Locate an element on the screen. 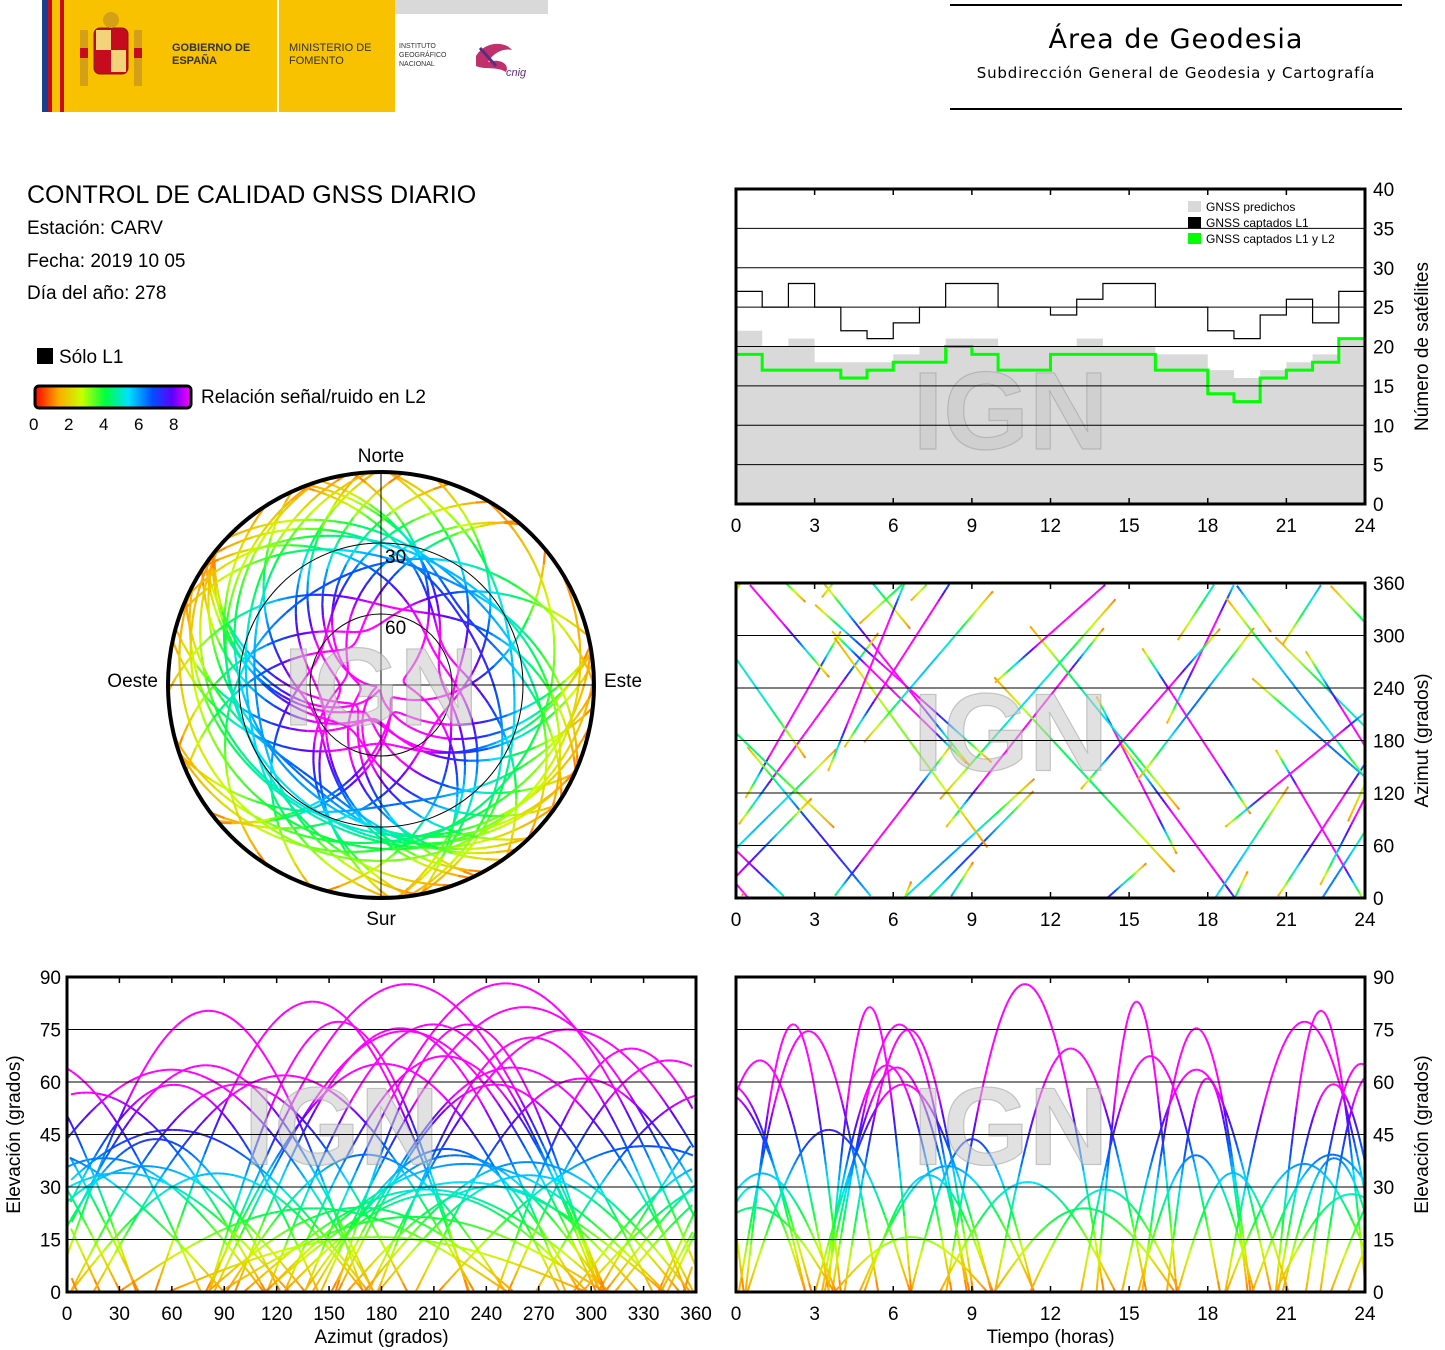 This screenshot has height=1350, width=1445. snr-colorbar is located at coordinates (113, 397).